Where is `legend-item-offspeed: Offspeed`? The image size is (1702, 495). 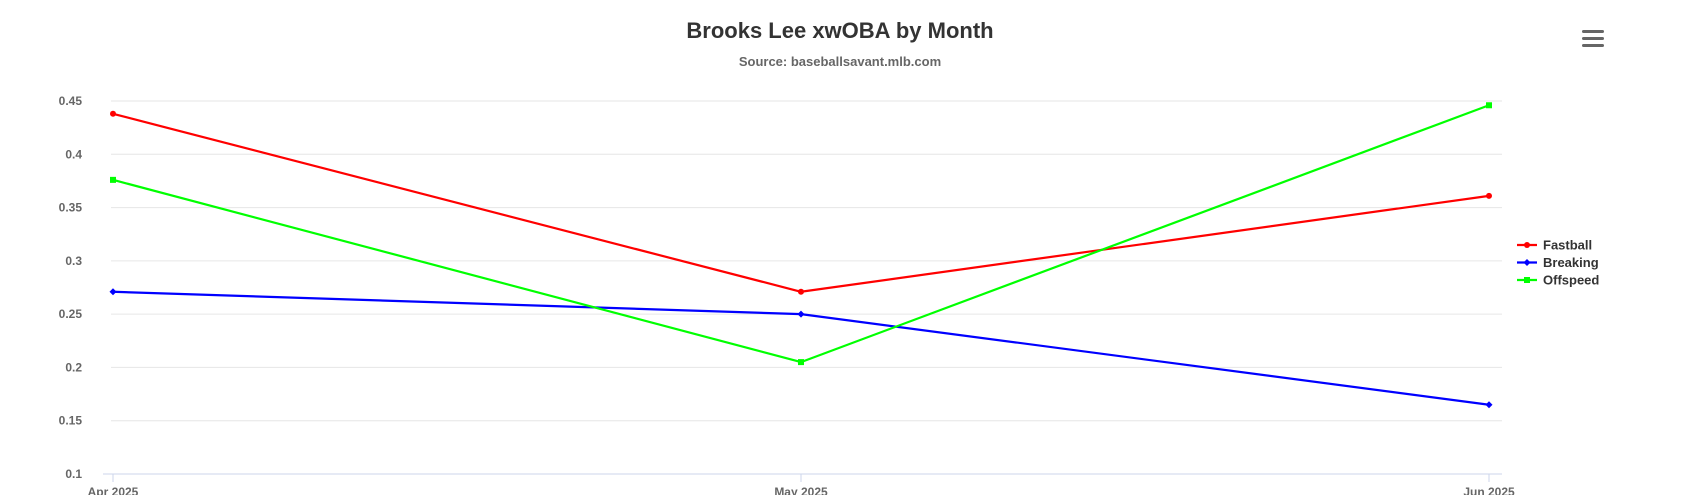 legend-item-offspeed: Offspeed is located at coordinates (1558, 280).